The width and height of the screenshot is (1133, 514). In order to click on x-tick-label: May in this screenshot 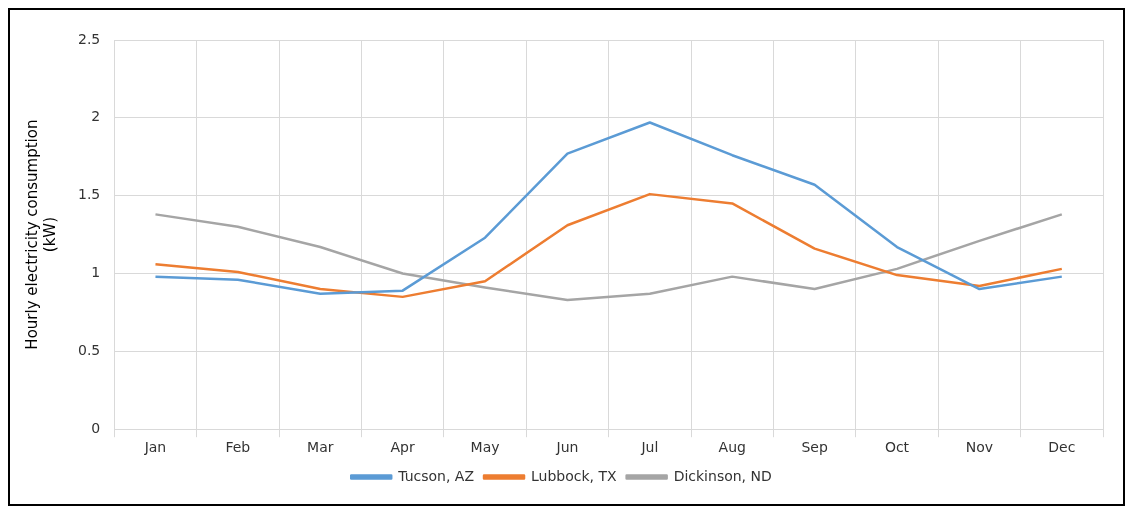, I will do `click(485, 447)`.